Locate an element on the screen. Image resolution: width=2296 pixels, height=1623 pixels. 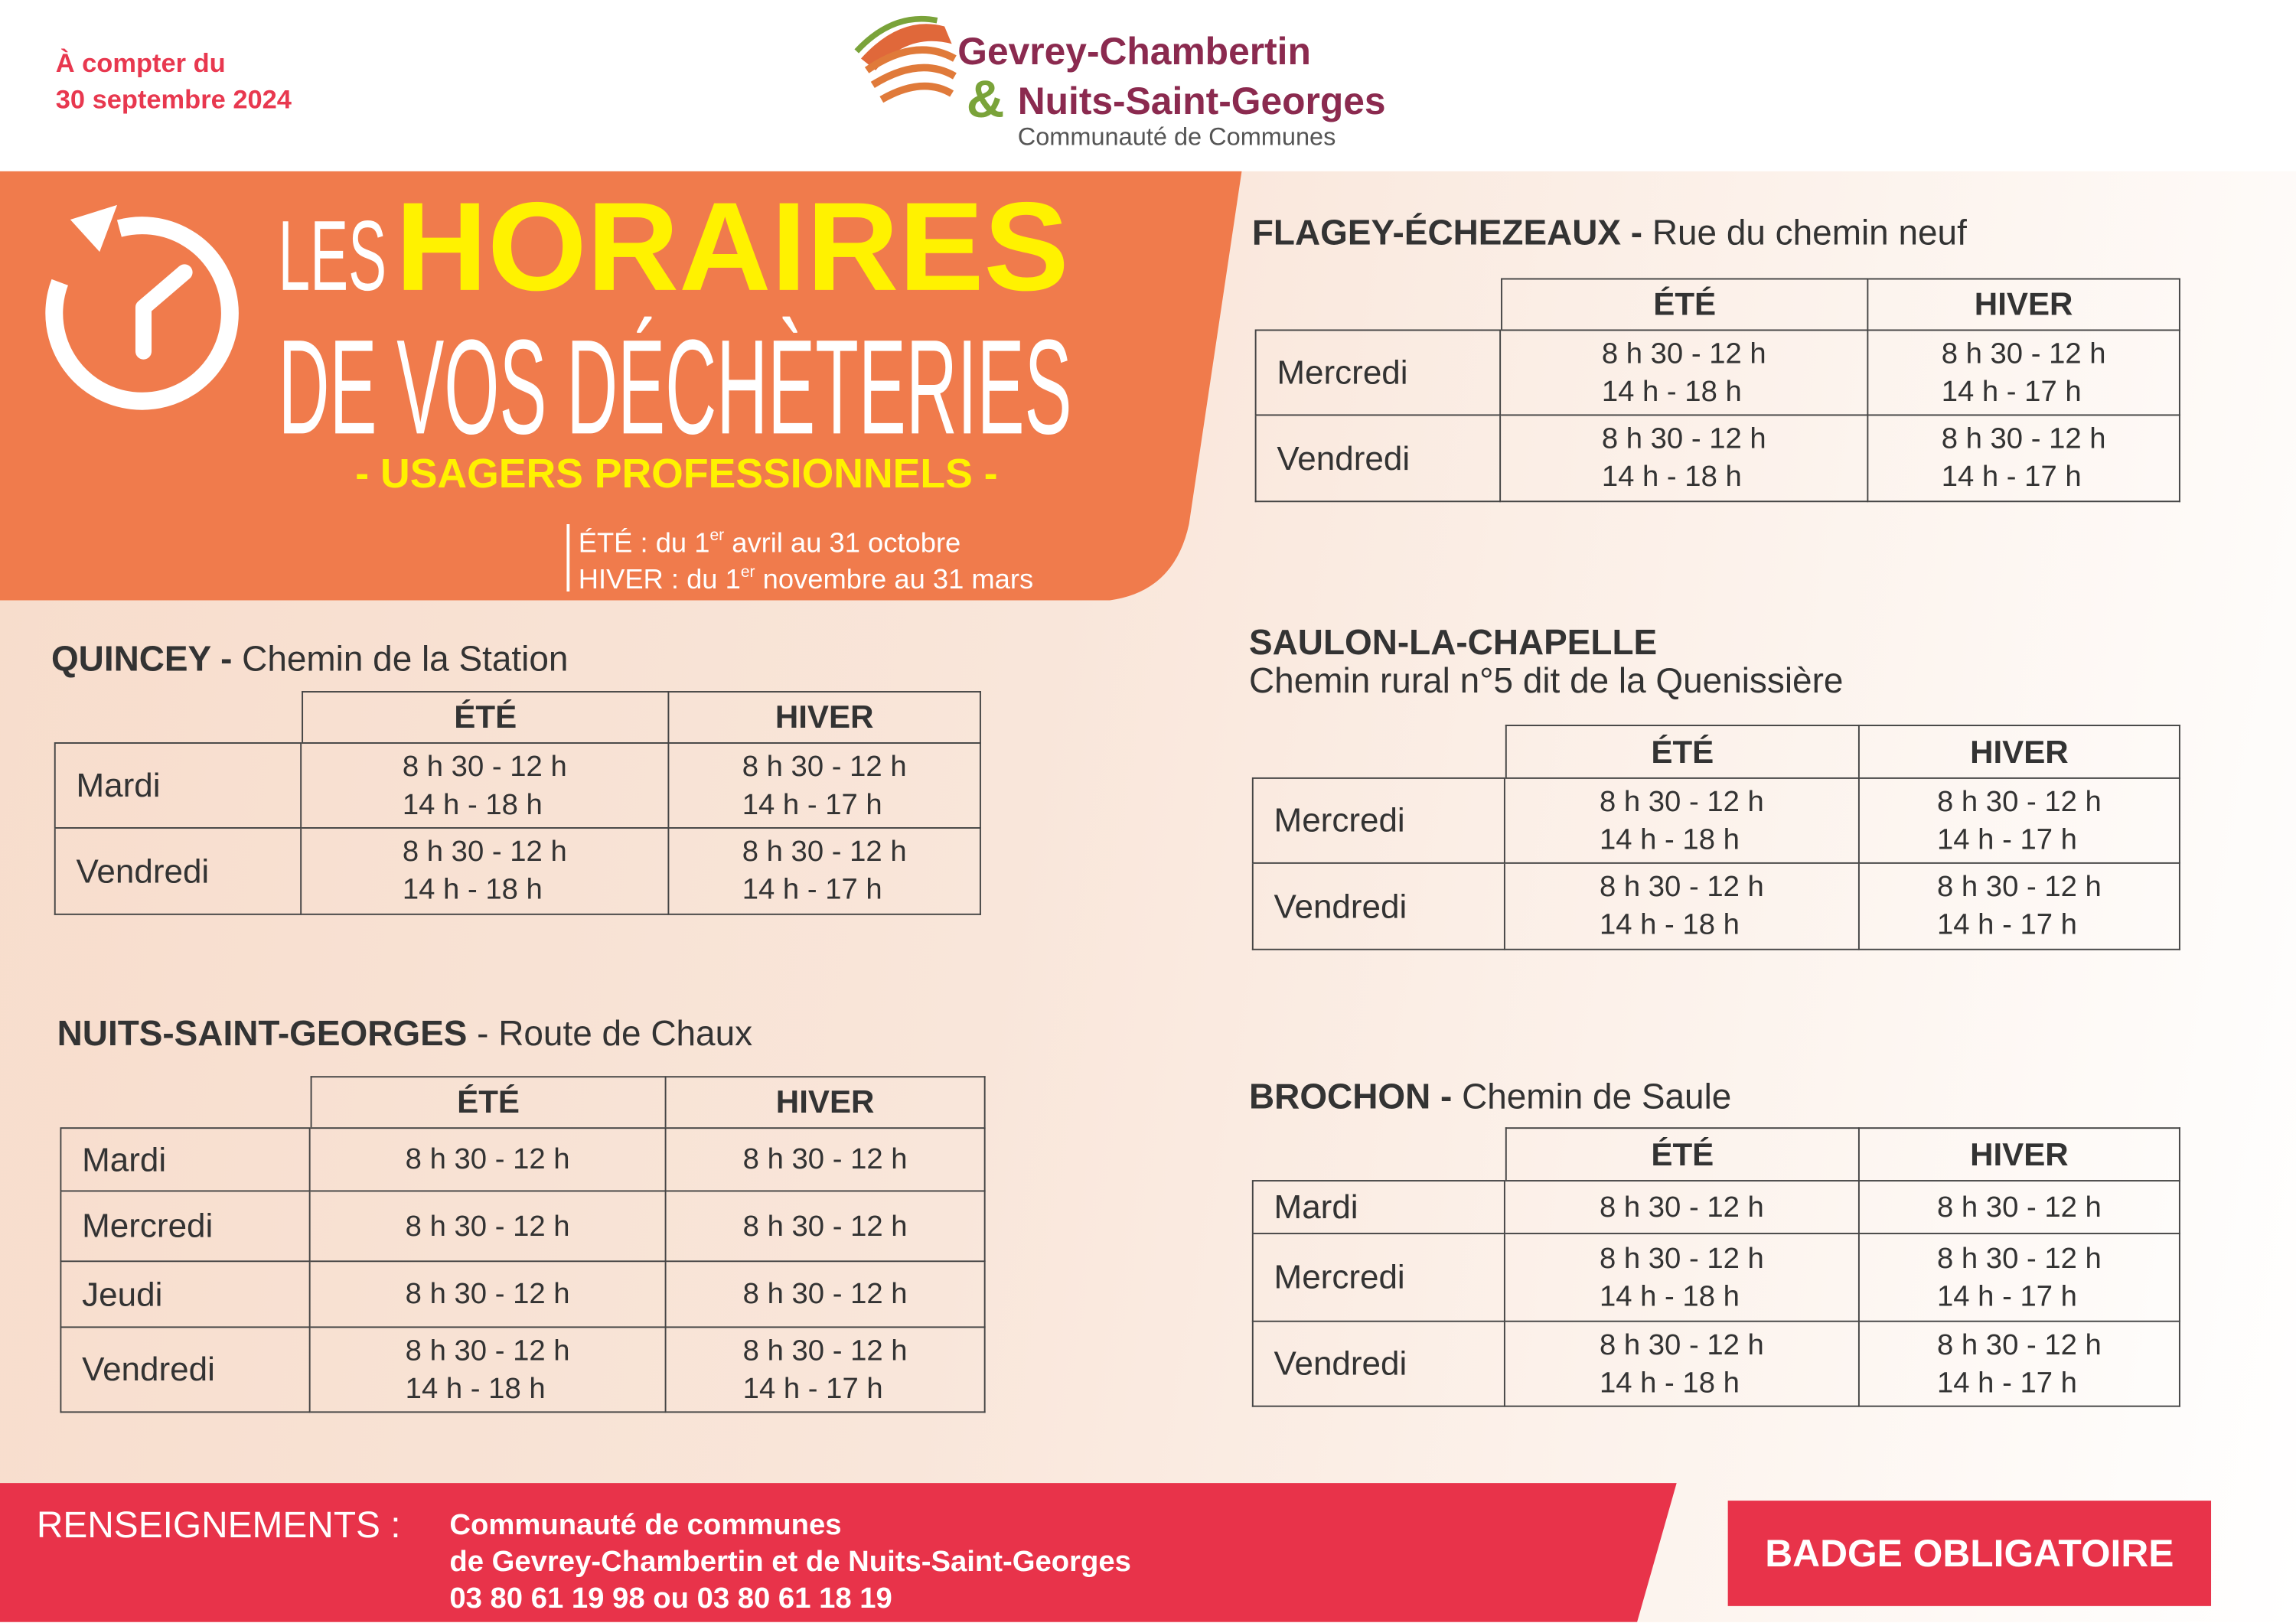
day-cell: Vendredi is located at coordinates (1378, 906).